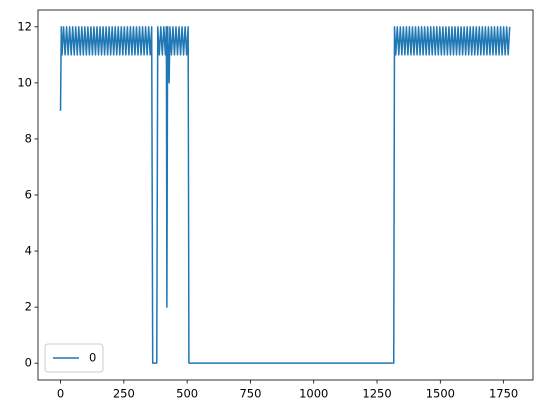  I want to click on y-tick-label: 6, so click(28, 195).